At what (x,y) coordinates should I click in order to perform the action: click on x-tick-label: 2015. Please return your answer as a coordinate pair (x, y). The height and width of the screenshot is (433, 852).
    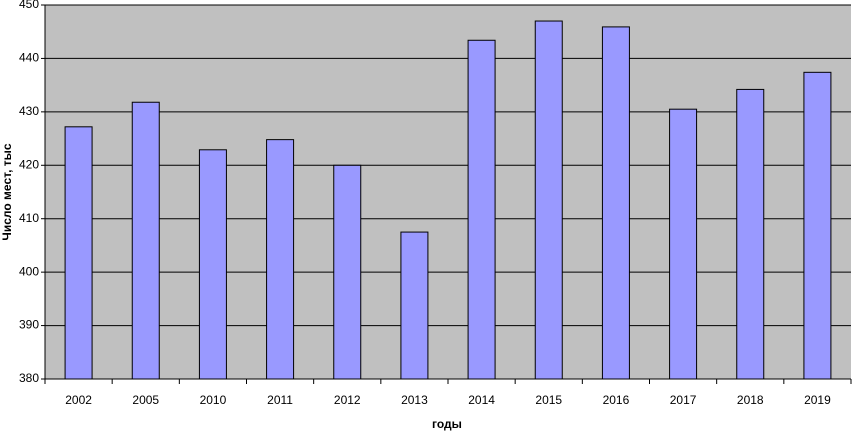
    Looking at the image, I should click on (548, 400).